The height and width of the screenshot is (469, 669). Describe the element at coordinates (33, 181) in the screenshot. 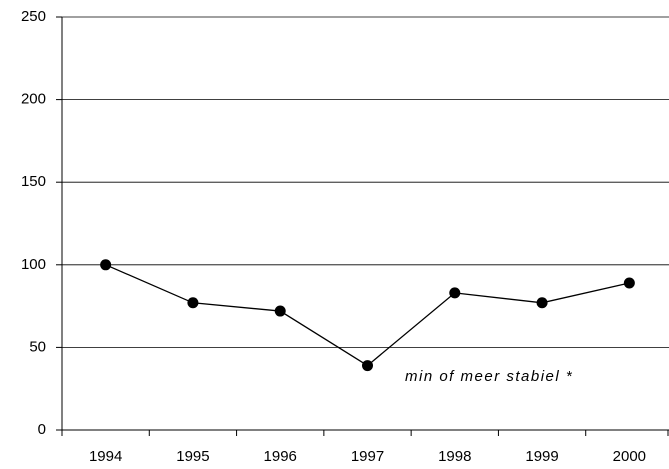

I see `y-tick-label: 150` at that location.